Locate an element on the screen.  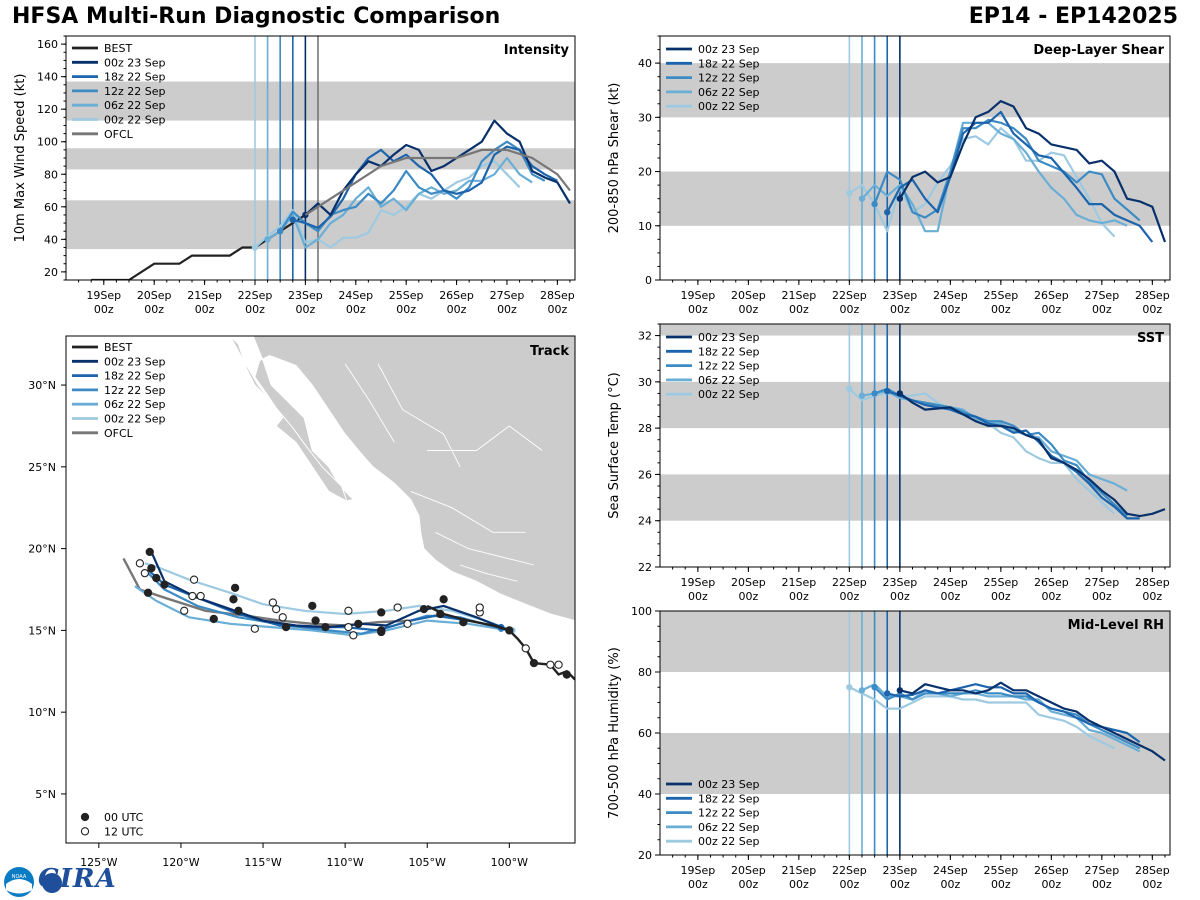
intensity-x-tick-label-date: 24Sep is located at coordinates (355, 295).